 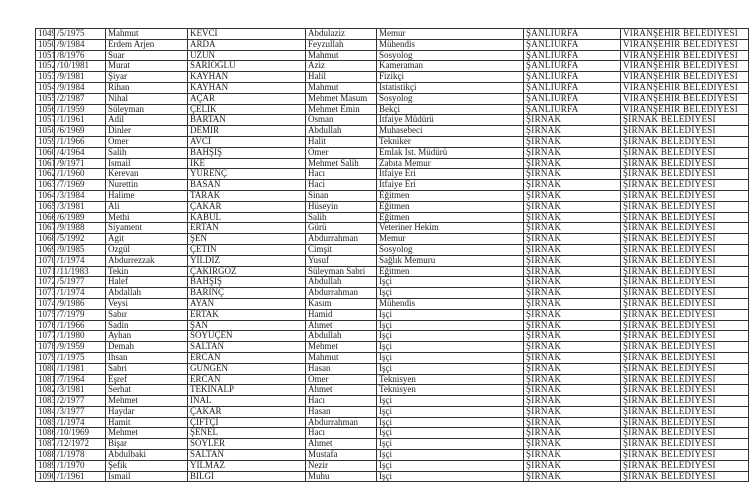 I want to click on father-name-cell: Kasım, so click(x=341, y=303).